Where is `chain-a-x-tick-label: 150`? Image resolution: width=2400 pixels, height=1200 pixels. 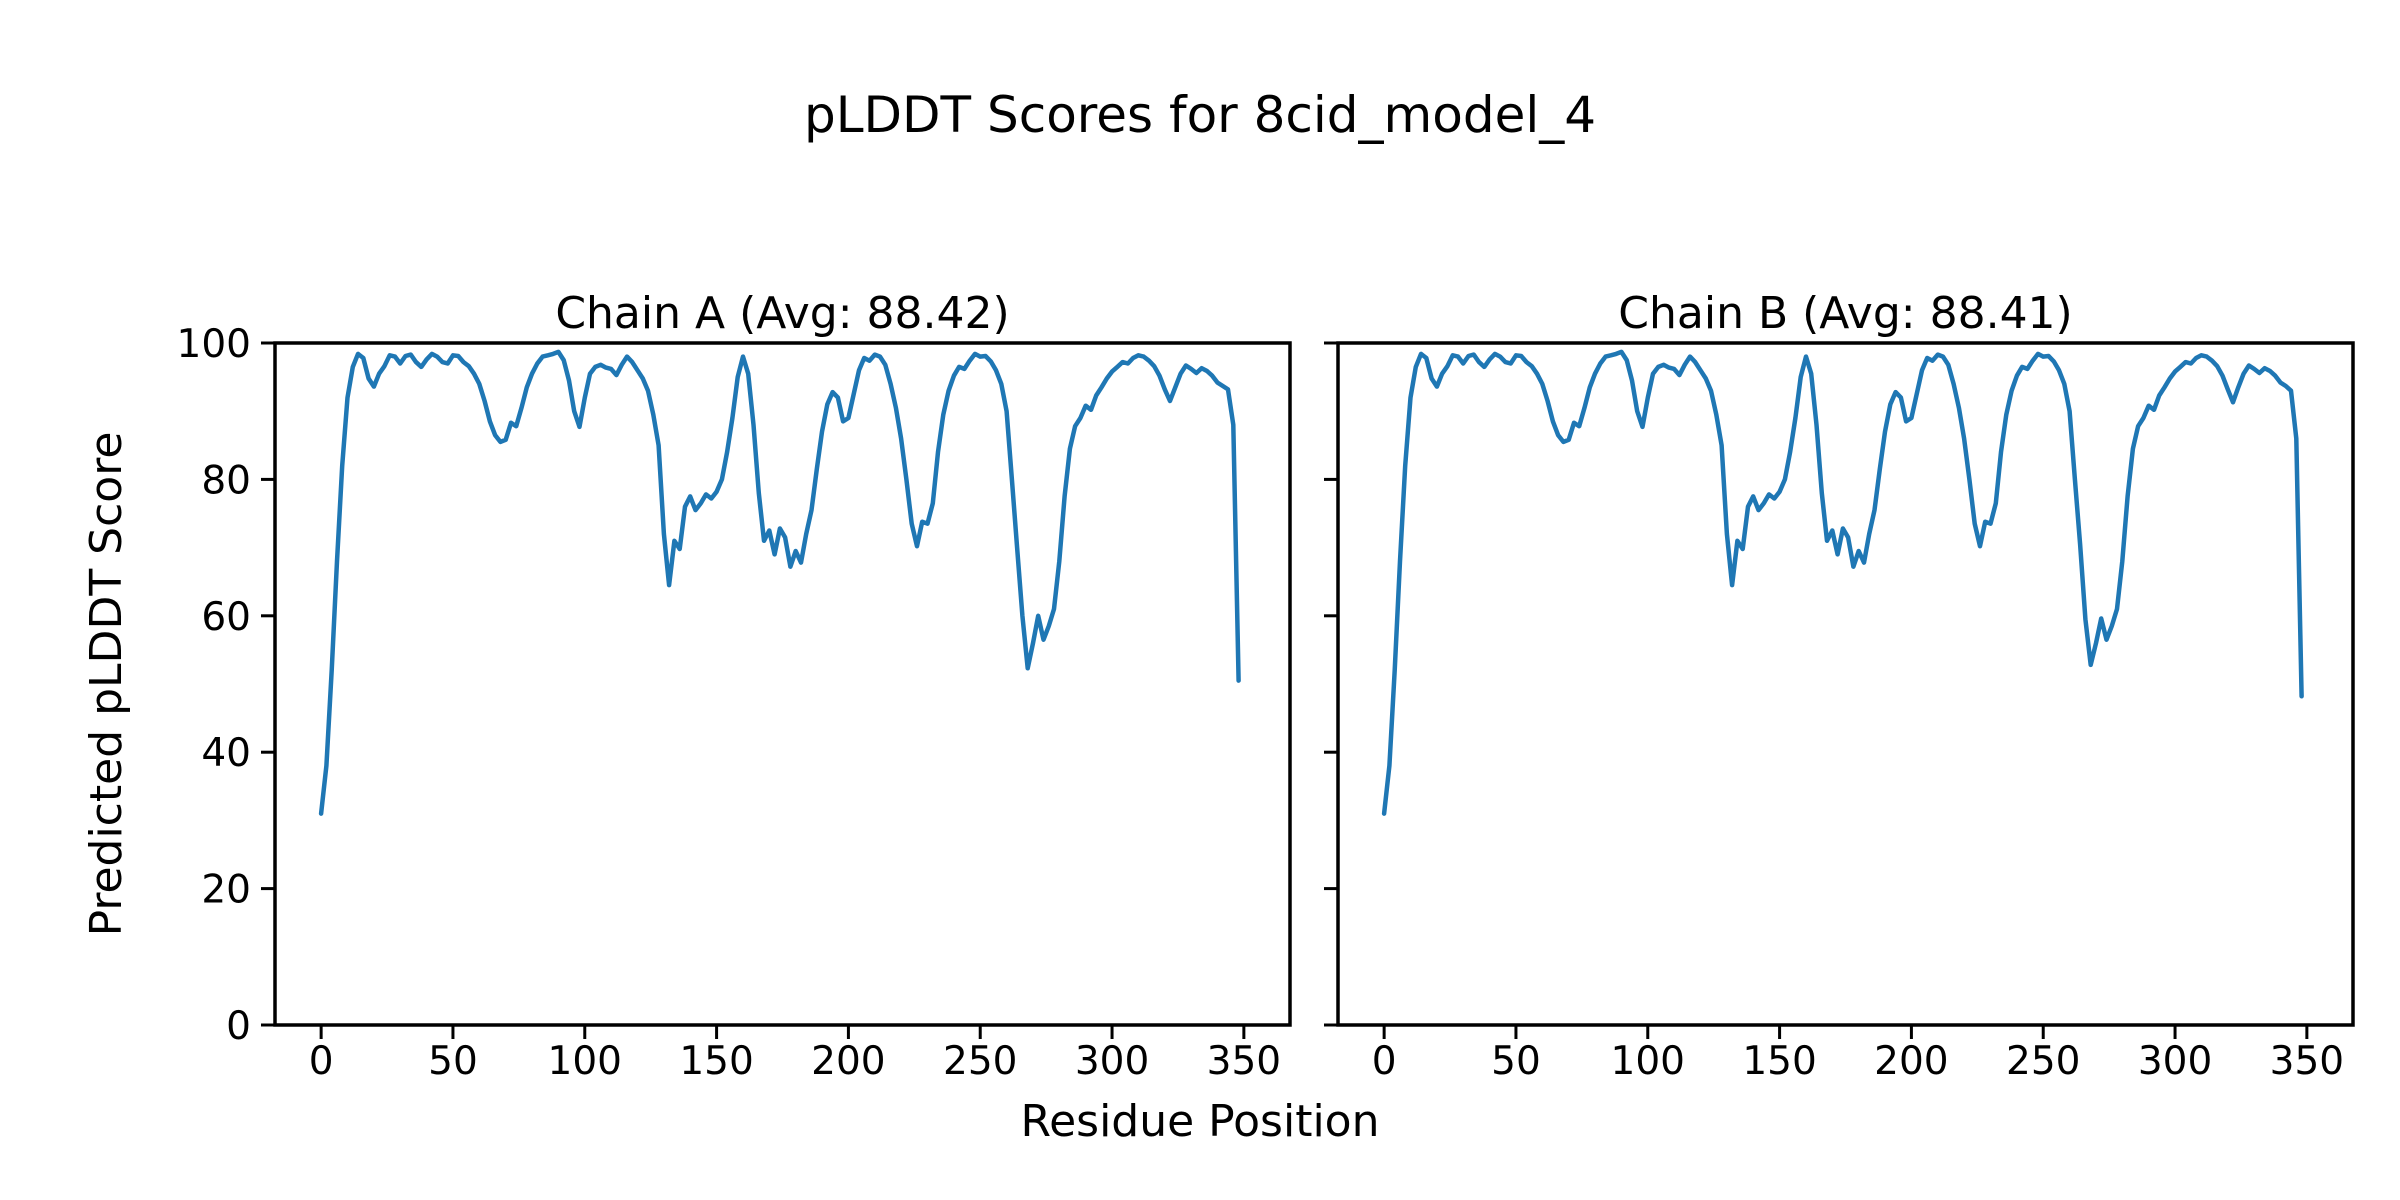 chain-a-x-tick-label: 150 is located at coordinates (716, 1061).